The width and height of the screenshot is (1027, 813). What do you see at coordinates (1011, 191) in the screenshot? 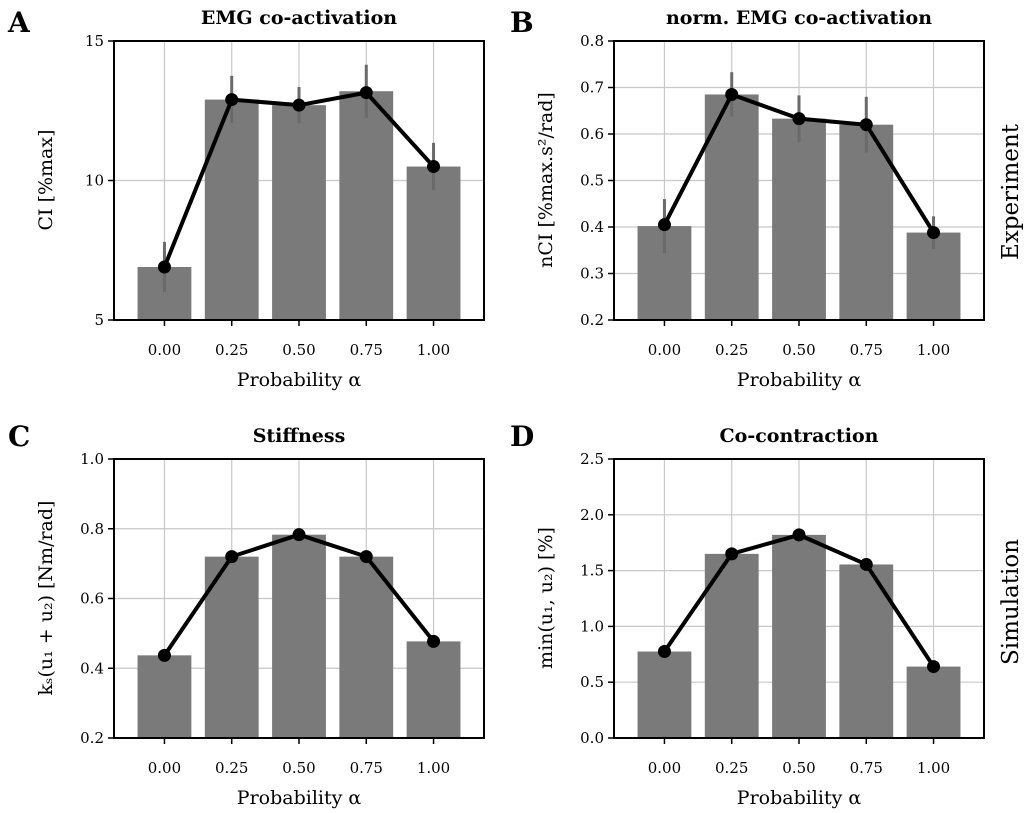
I see `row-label-experiment: Experiment` at bounding box center [1011, 191].